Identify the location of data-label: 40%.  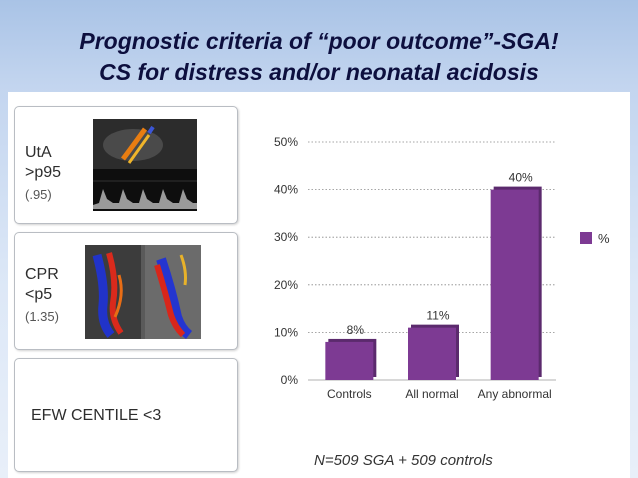
(521, 178).